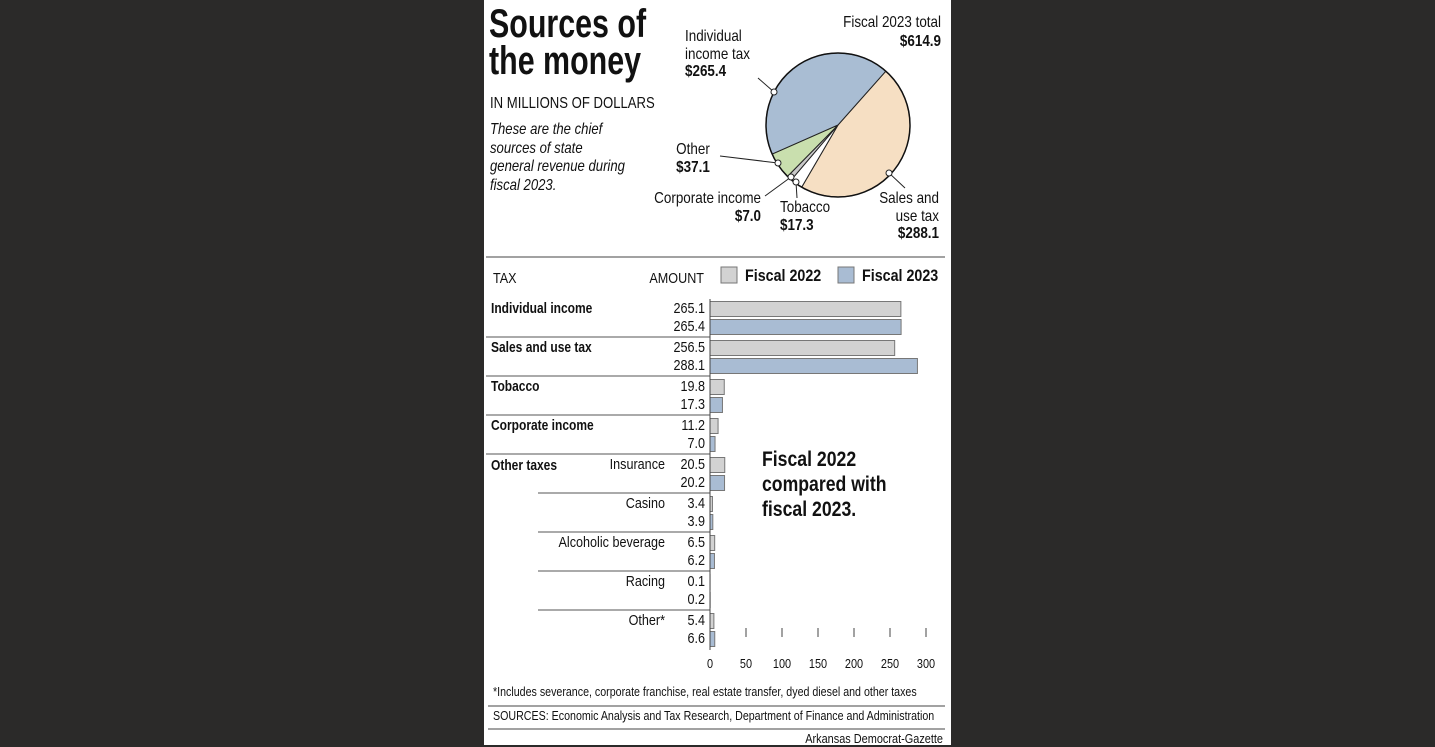 This screenshot has width=1435, height=747. I want to click on category-label: Corporate income, so click(571, 425).